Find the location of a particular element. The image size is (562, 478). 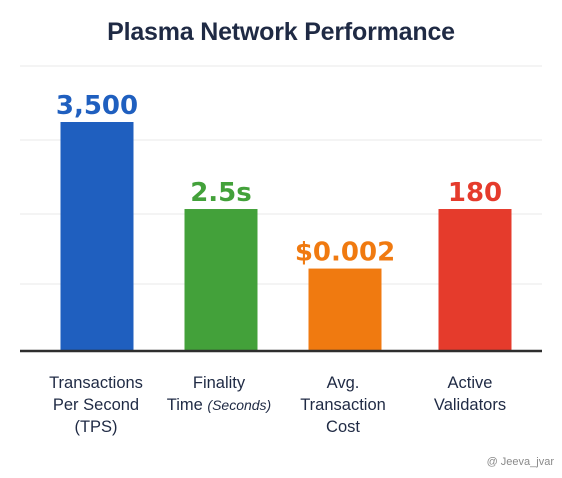

category-label-text: Time is located at coordinates (187, 405).